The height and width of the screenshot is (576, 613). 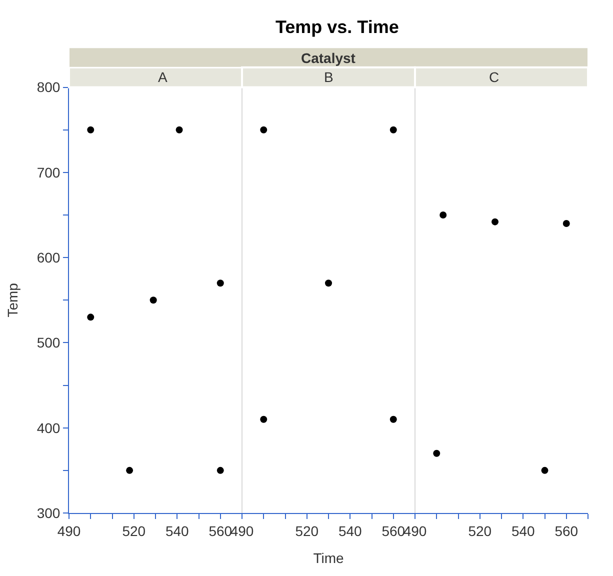 What do you see at coordinates (329, 77) in the screenshot?
I see `chart-title: B` at bounding box center [329, 77].